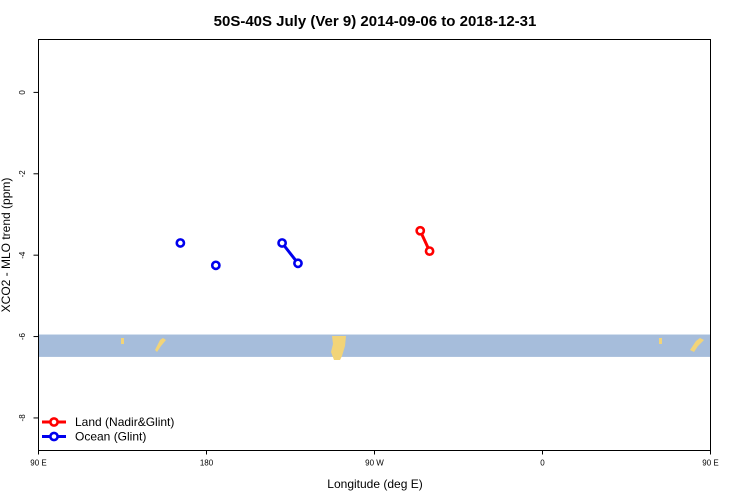 This screenshot has width=750, height=500. I want to click on legend-label: Land (Nadir&Glint), so click(124, 422).